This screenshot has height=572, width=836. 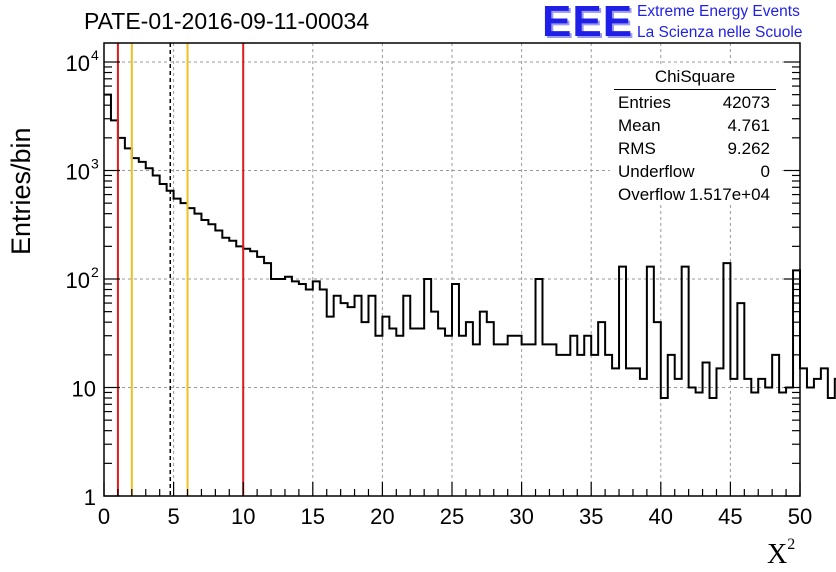 What do you see at coordinates (95, 164) in the screenshot?
I see `y-tick-exponent: 3` at bounding box center [95, 164].